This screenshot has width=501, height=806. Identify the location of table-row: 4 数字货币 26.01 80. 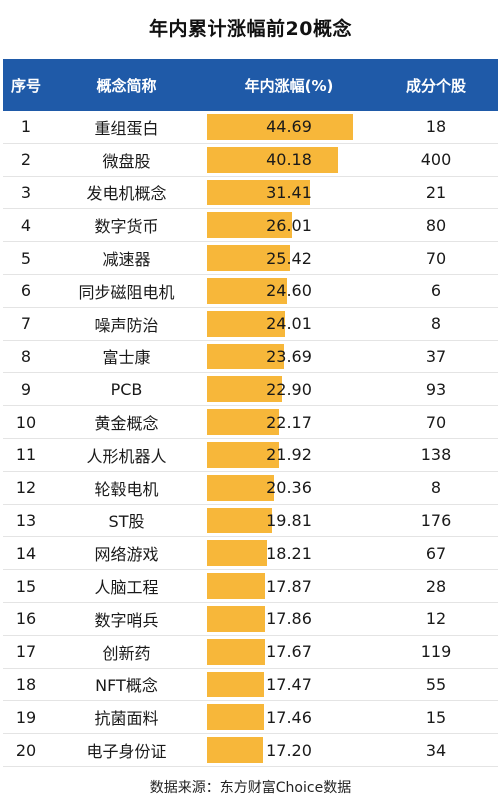
(250, 226).